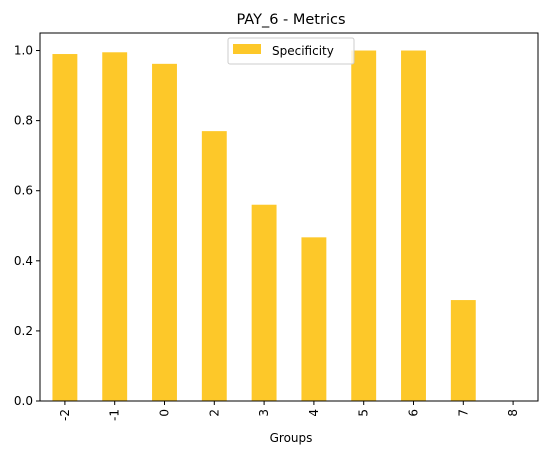 The image size is (547, 454). What do you see at coordinates (364, 413) in the screenshot?
I see `x-tick-label-5: 5` at bounding box center [364, 413].